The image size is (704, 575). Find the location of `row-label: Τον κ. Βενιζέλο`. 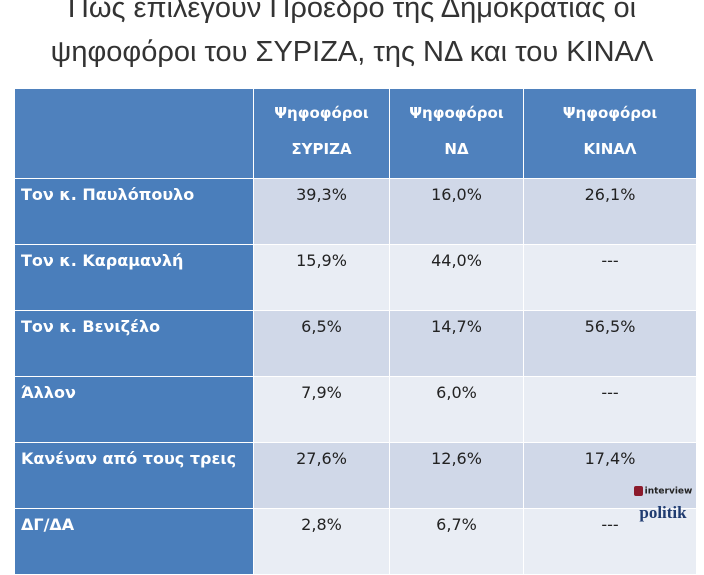

row-label: Τον κ. Βενιζέλο is located at coordinates (134, 343).